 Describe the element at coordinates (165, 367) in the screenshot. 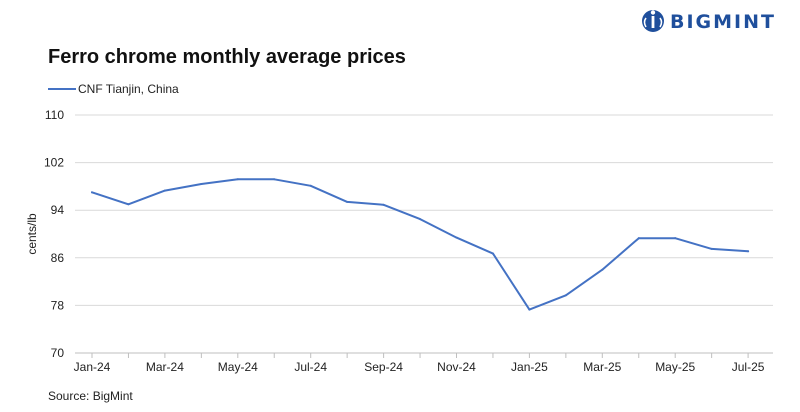

I see `x-tick-label: Mar-24` at that location.